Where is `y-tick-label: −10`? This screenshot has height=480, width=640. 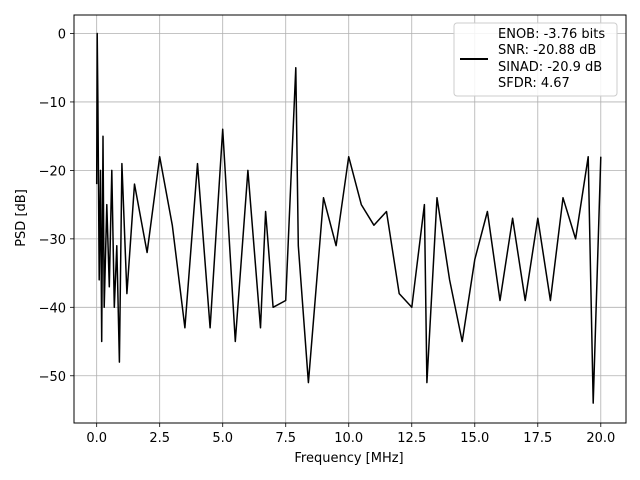
y-tick-label: −10 is located at coordinates (52, 103).